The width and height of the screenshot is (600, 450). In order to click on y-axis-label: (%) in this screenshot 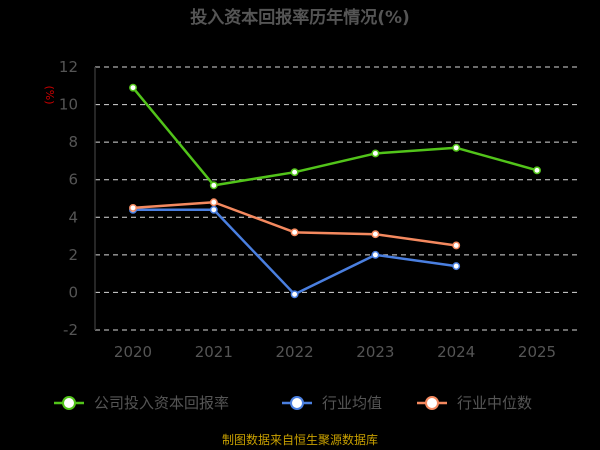, I will do `click(49, 94)`.